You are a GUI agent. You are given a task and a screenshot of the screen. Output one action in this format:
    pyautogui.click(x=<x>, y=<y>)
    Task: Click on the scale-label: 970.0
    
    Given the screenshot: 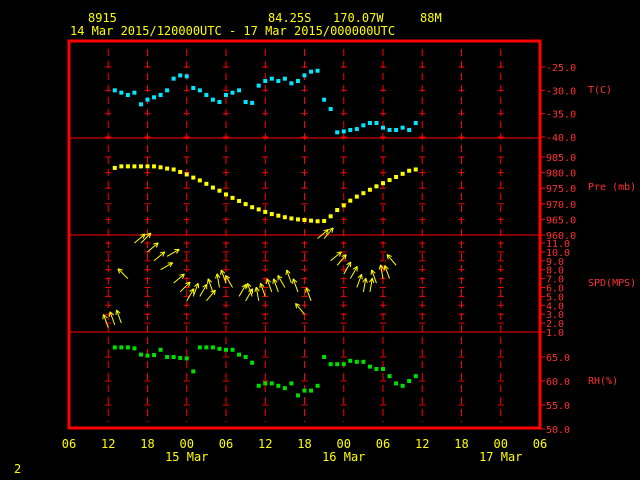 What is the action you would take?
    pyautogui.click(x=561, y=205)
    